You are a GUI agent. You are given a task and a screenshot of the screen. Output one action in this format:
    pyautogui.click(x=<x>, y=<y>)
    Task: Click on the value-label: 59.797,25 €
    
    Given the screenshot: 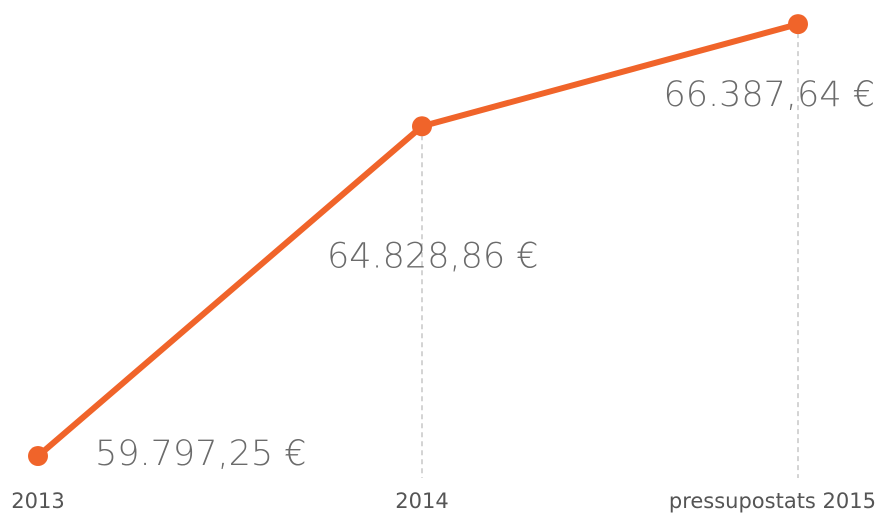 What is the action you would take?
    pyautogui.click(x=201, y=454)
    